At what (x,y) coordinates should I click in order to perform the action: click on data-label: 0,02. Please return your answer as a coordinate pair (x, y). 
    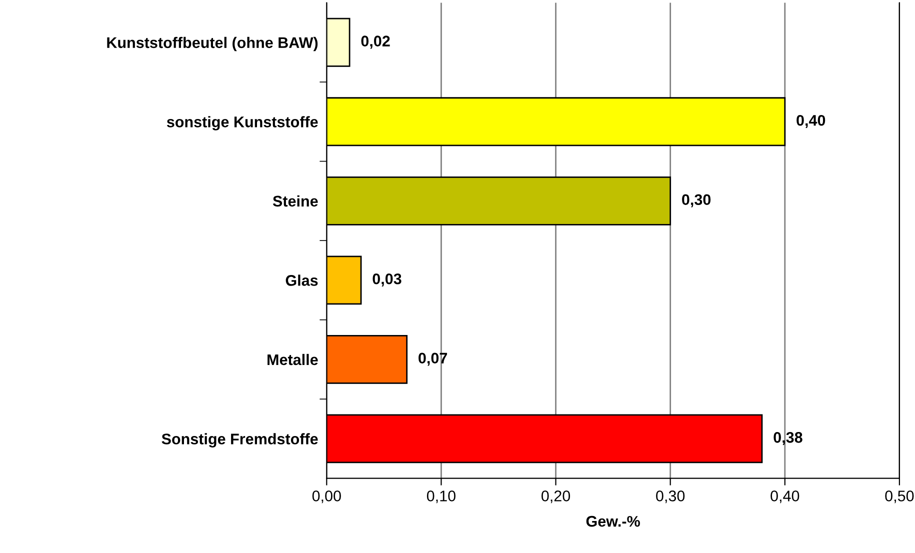
    Looking at the image, I should click on (375, 42).